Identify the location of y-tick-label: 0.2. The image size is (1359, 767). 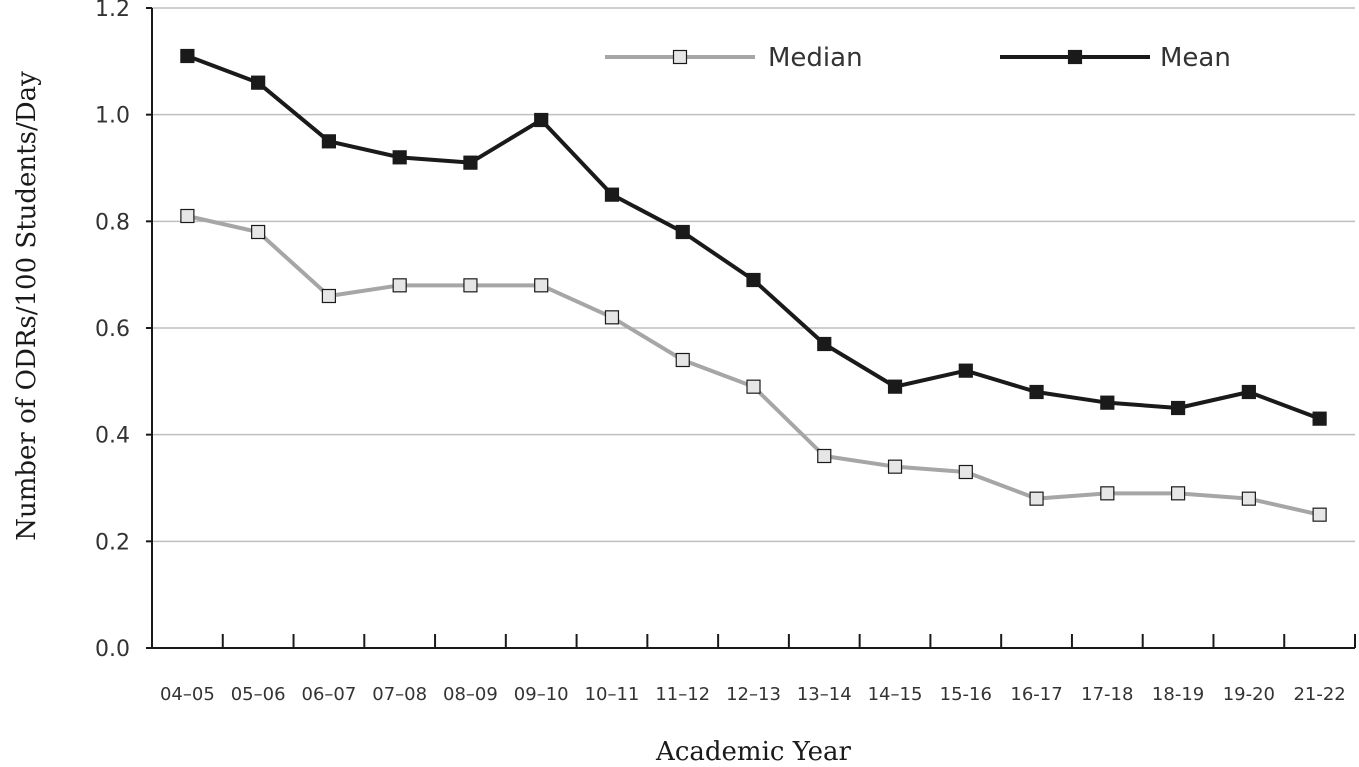
(112, 542).